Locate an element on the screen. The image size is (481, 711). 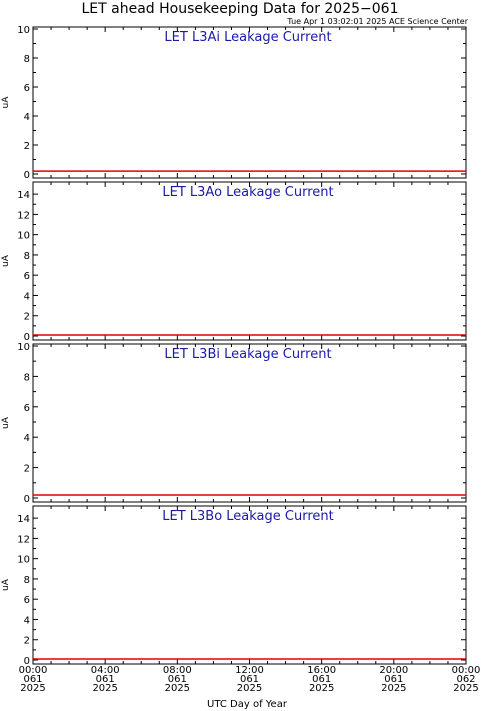
panel-title: LET L3Ao Leakage Current is located at coordinates (247, 192).